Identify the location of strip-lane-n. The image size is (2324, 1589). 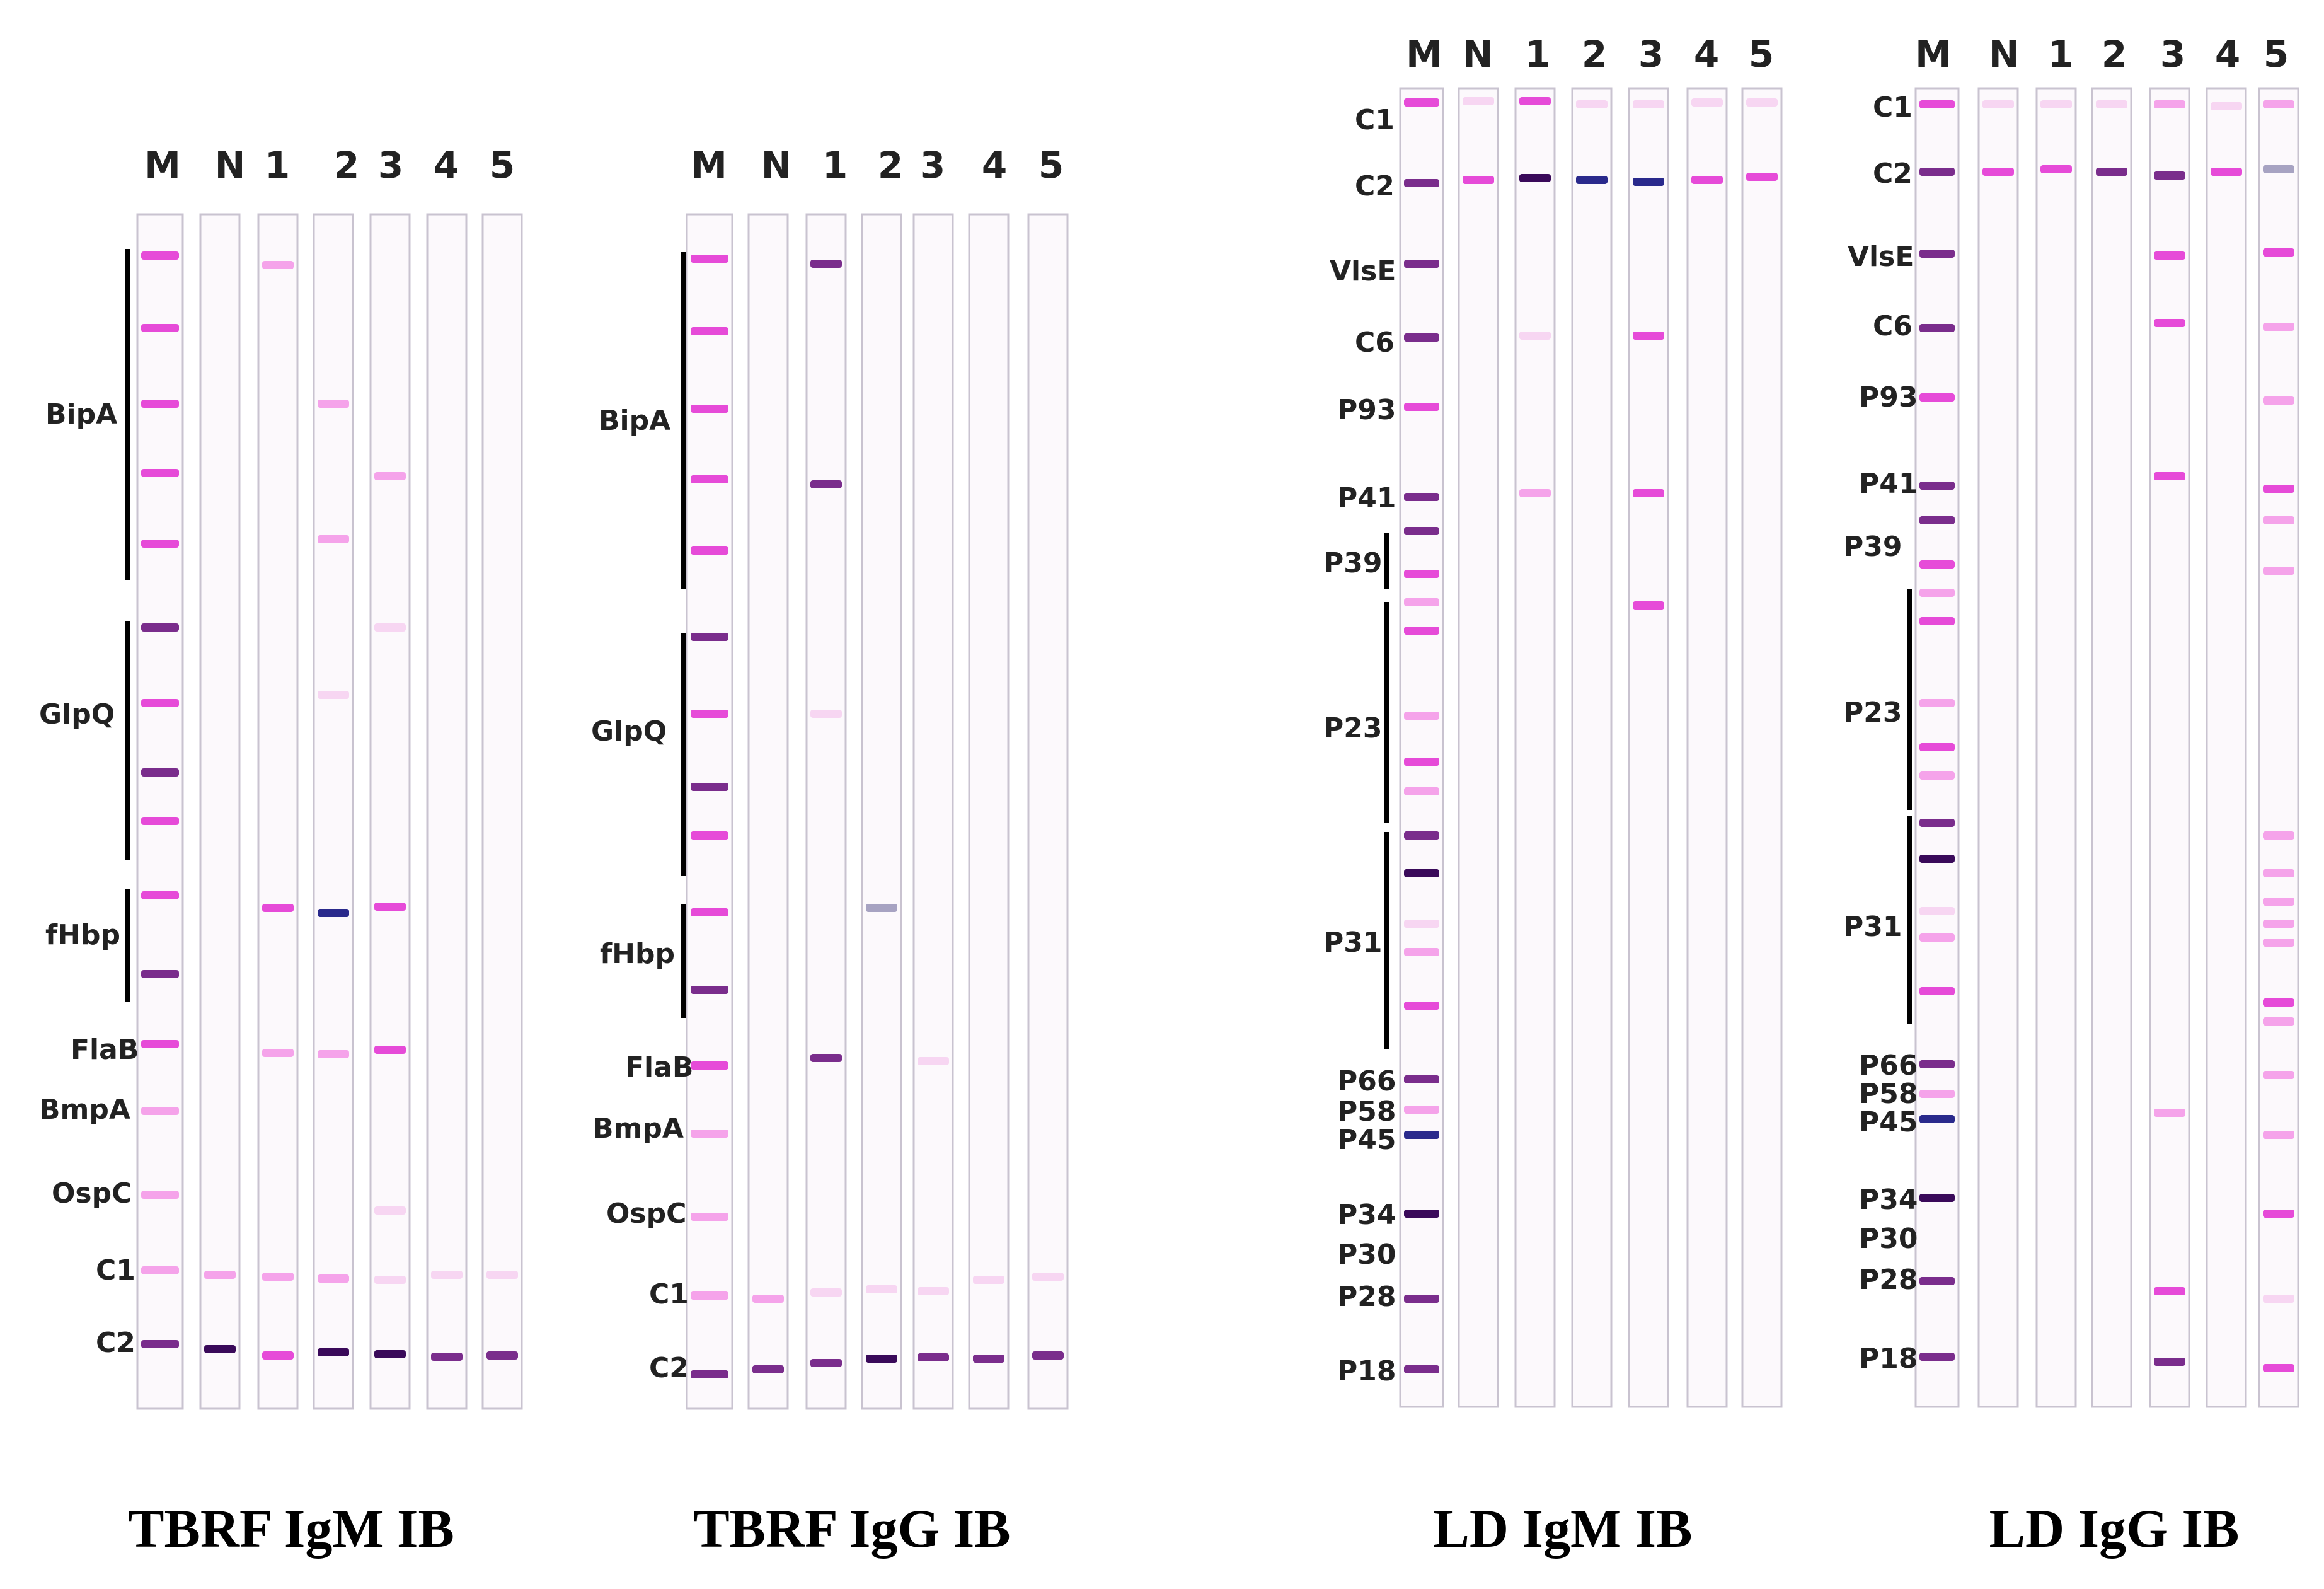
(1998, 747).